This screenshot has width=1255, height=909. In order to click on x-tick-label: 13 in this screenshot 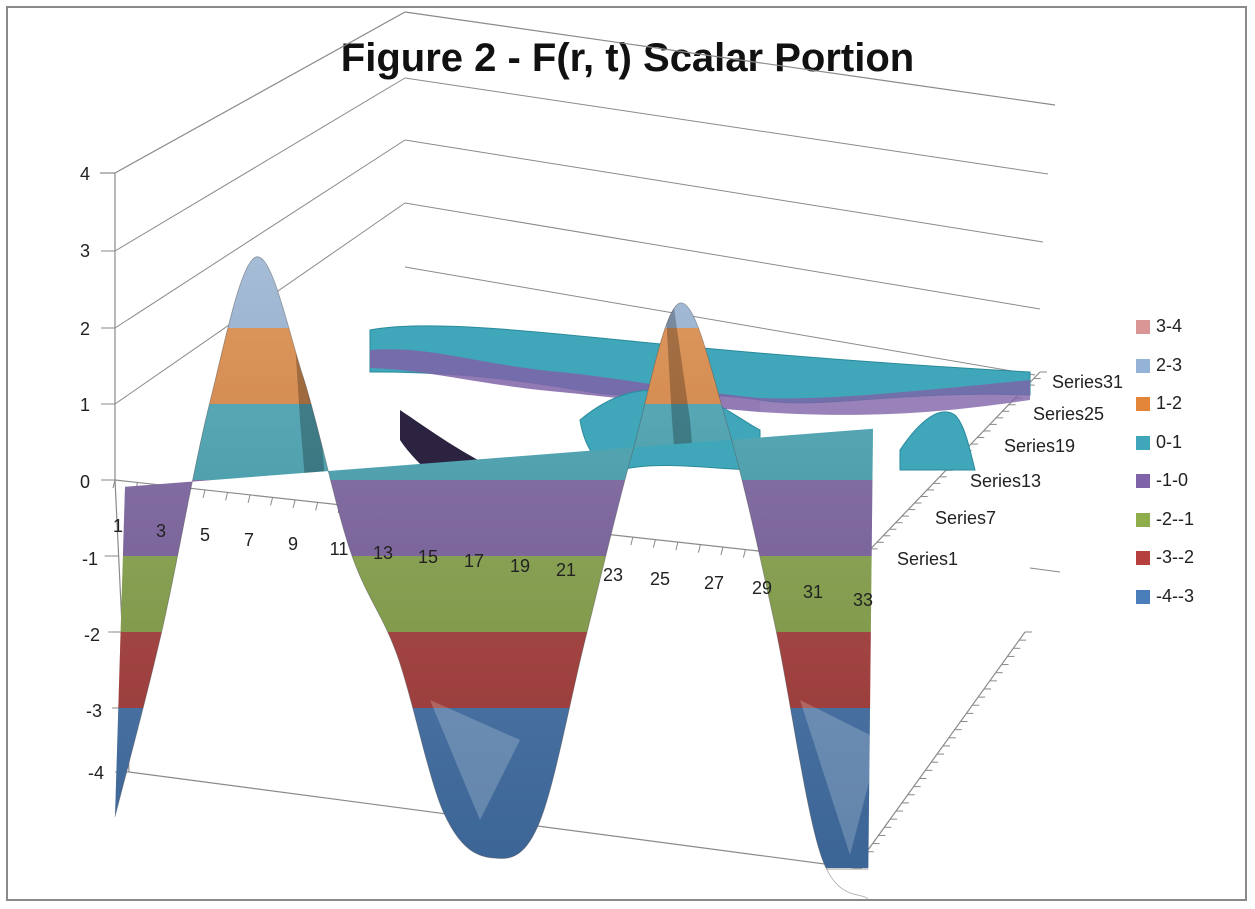, I will do `click(383, 553)`.